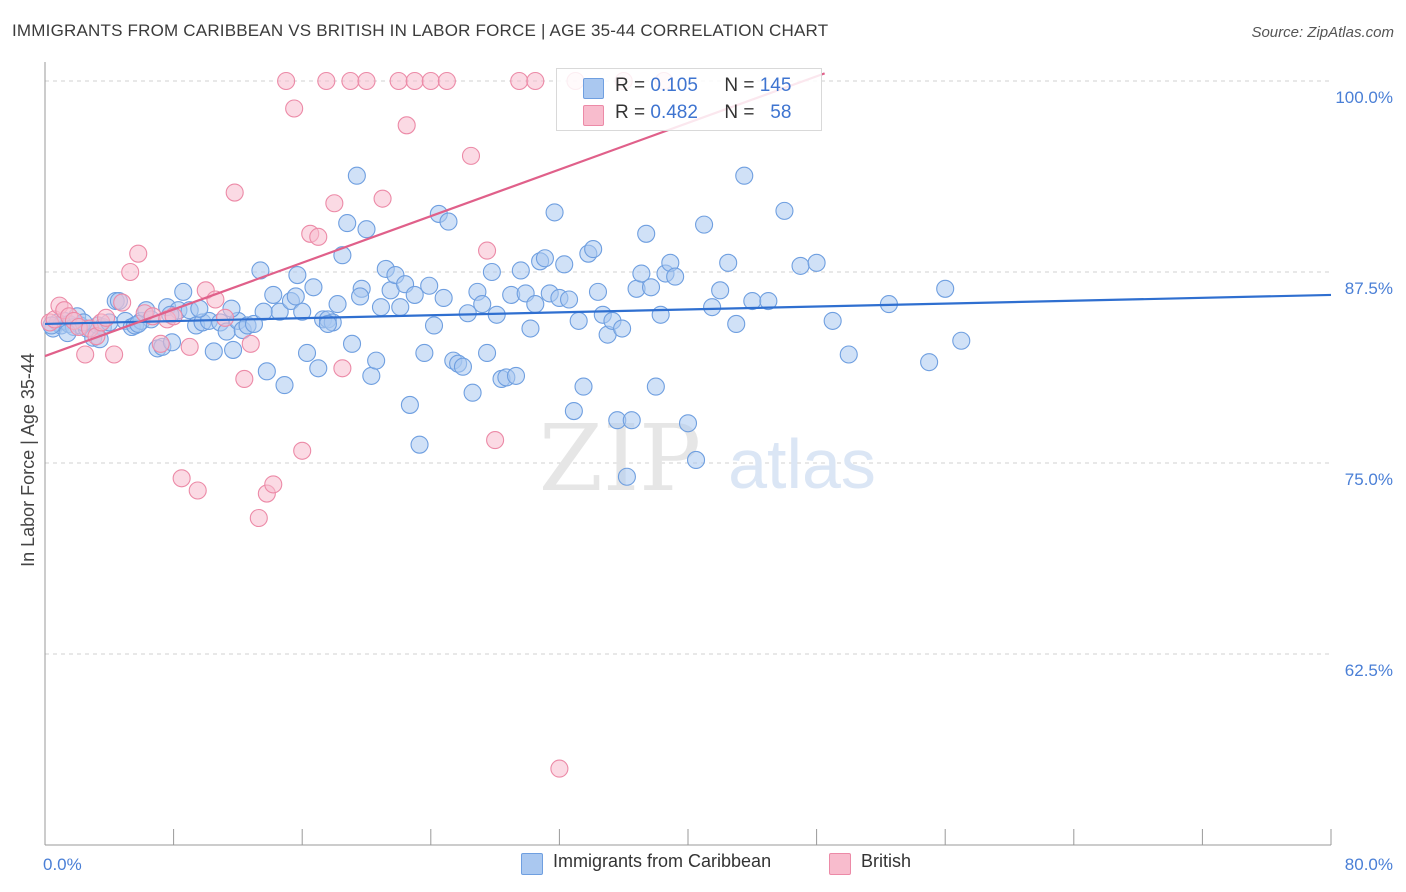 This screenshot has width=1406, height=892. What do you see at coordinates (703, 114) in the screenshot?
I see `legend-row-british: R = 0.482 N = 58` at bounding box center [703, 114].